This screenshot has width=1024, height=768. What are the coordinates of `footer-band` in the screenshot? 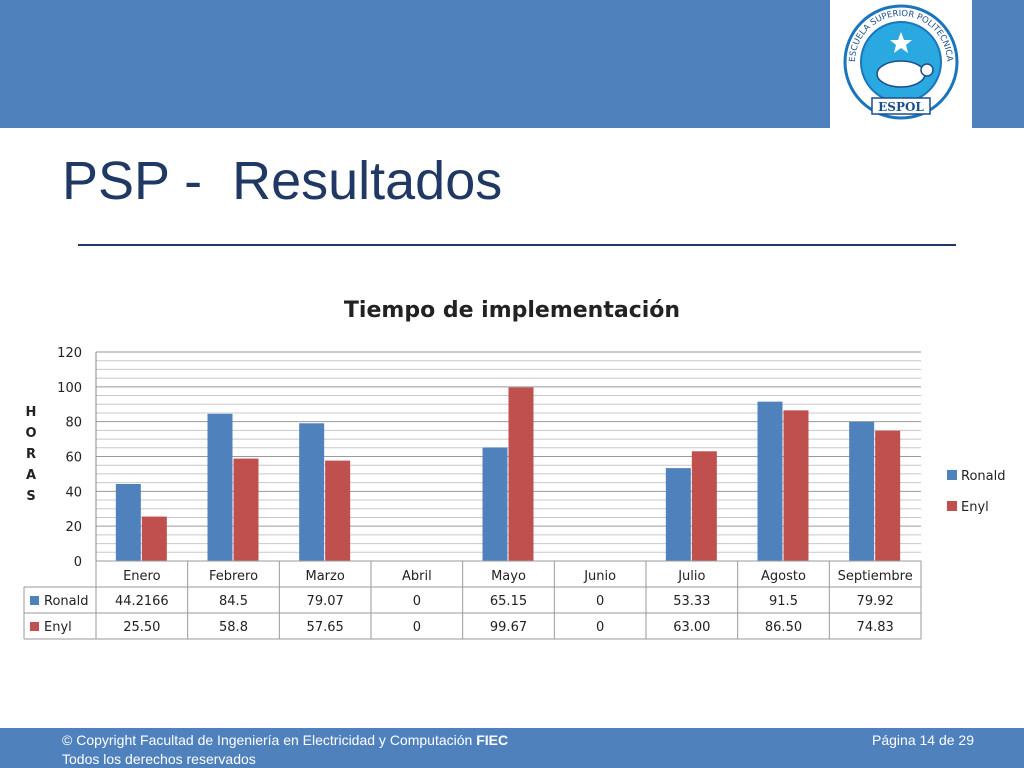 It's located at (512, 748).